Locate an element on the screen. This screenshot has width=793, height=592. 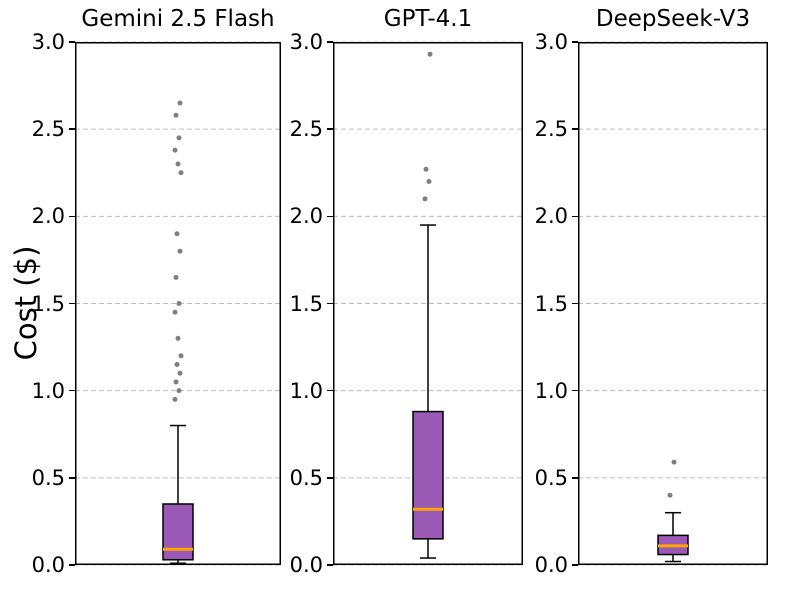
subplot-title: Gemini 2.5 Flash is located at coordinates (178, 19).